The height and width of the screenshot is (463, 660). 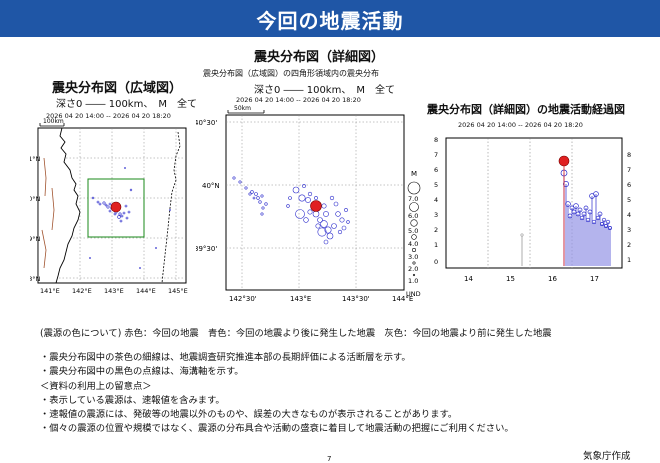 I want to click on overview-lon-label-142: 142°E, so click(x=82, y=291).